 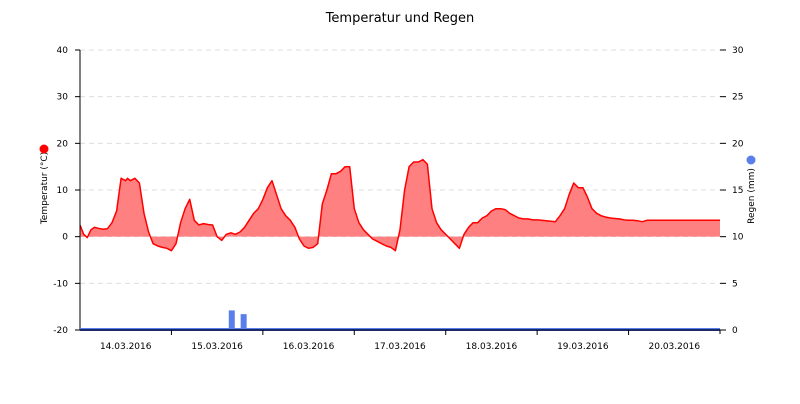 I want to click on temperature-axis-label: Temperatur (°C), so click(x=45, y=188).